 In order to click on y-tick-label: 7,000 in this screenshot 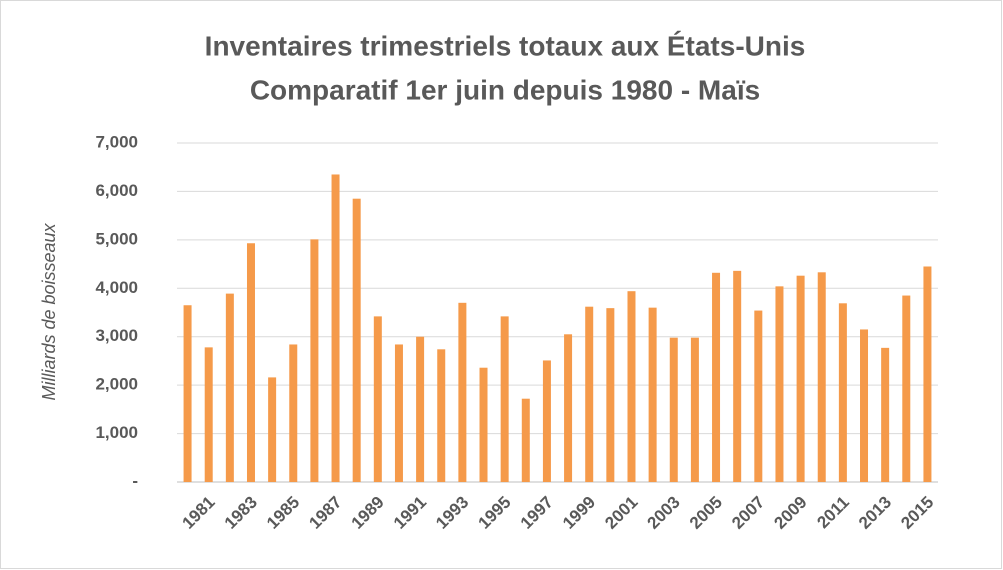, I will do `click(116, 141)`.